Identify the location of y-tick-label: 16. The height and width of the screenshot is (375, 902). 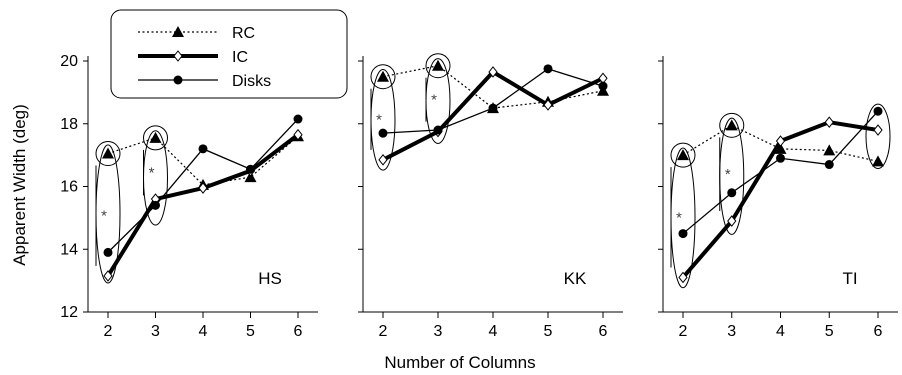
(69, 187).